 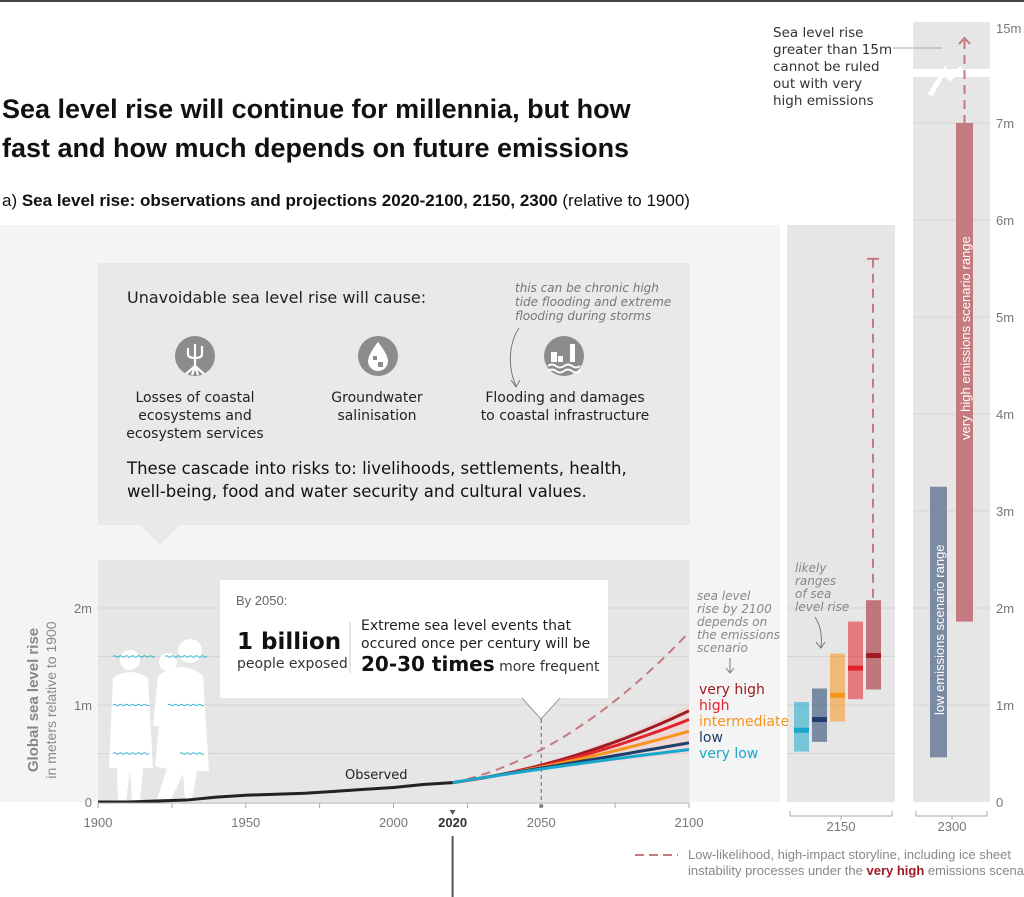 I want to click on annotation-line: greater than 15m, so click(x=832, y=50).